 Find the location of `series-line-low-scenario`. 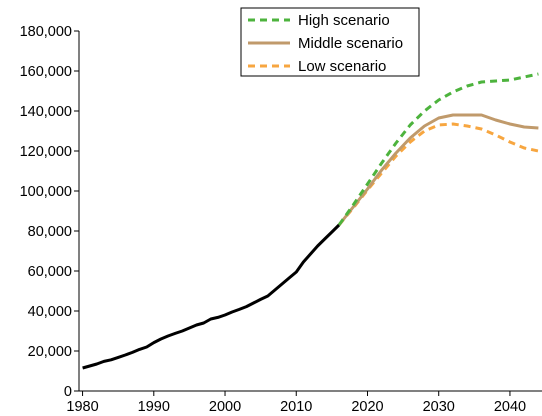

series-line-low-scenario is located at coordinates (438, 174).